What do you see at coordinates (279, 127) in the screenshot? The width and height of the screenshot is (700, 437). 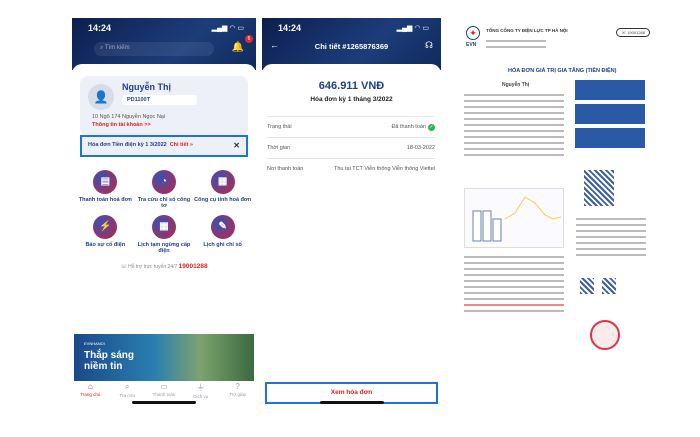 I see `row-label: Trạng thái` at bounding box center [279, 127].